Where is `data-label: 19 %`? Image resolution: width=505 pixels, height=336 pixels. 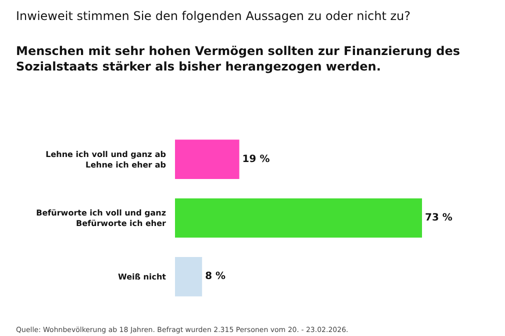 data-label: 19 % is located at coordinates (256, 159).